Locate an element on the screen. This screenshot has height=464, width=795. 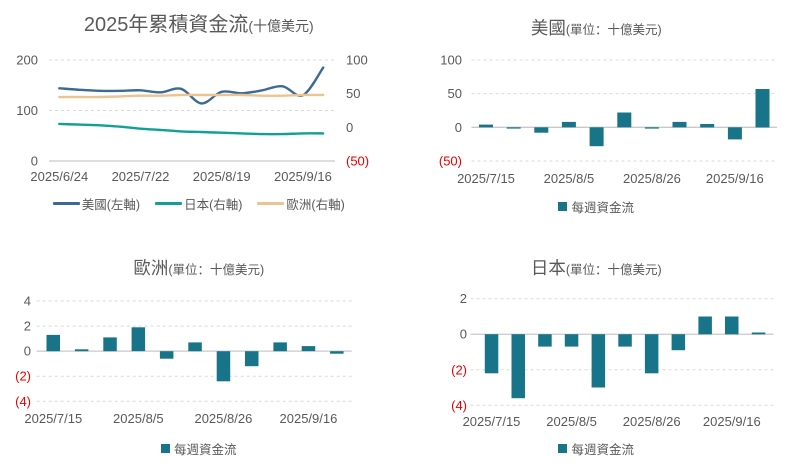
y-axis-tick-label: (2) is located at coordinates (23, 376).